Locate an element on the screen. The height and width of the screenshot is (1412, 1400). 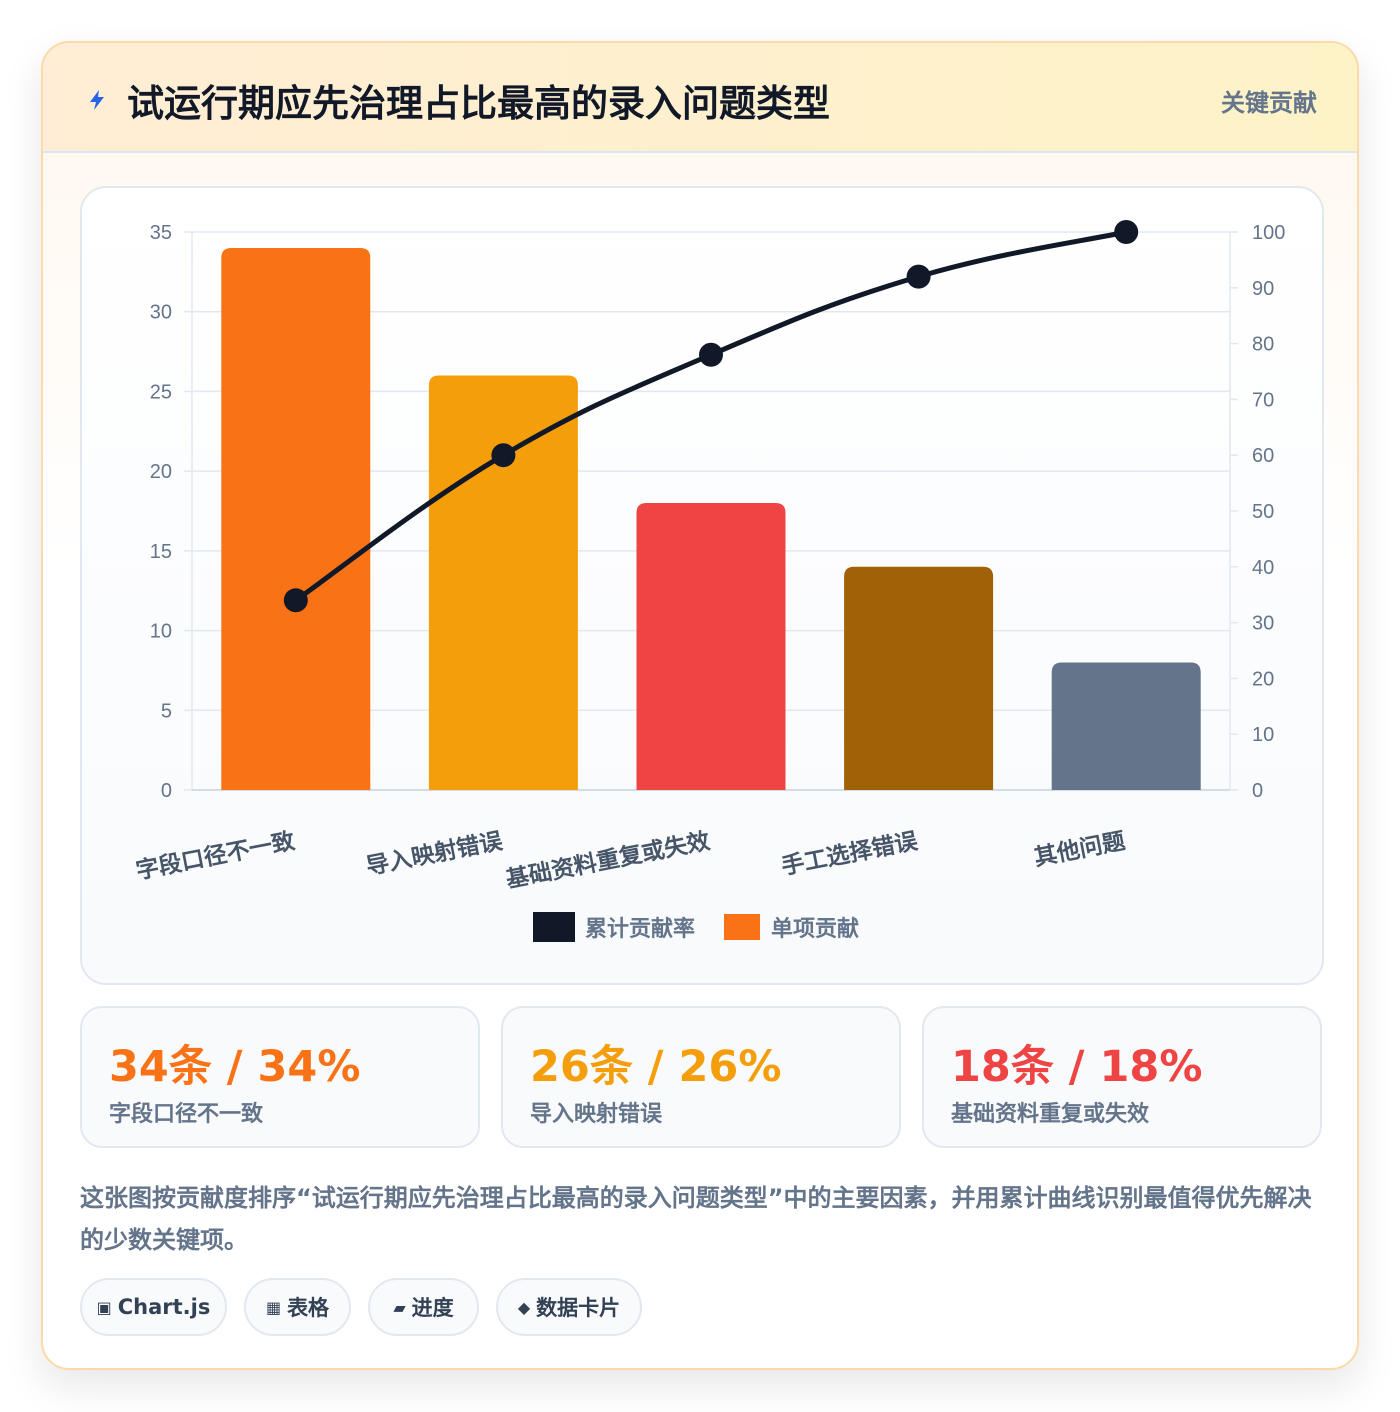
y-left-tick-label: 35 is located at coordinates (161, 233).